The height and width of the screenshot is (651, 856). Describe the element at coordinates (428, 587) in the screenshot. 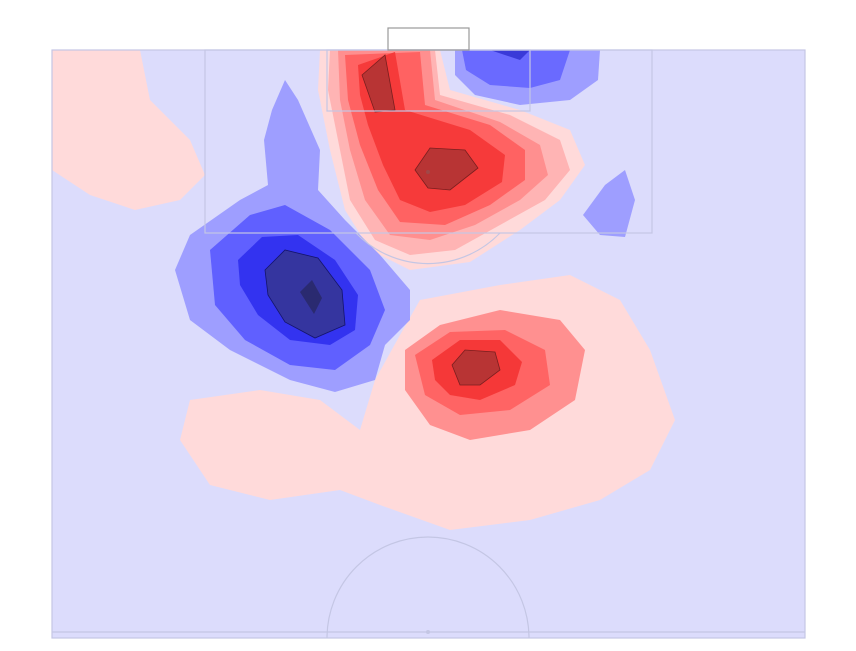

I see `center-circle` at that location.